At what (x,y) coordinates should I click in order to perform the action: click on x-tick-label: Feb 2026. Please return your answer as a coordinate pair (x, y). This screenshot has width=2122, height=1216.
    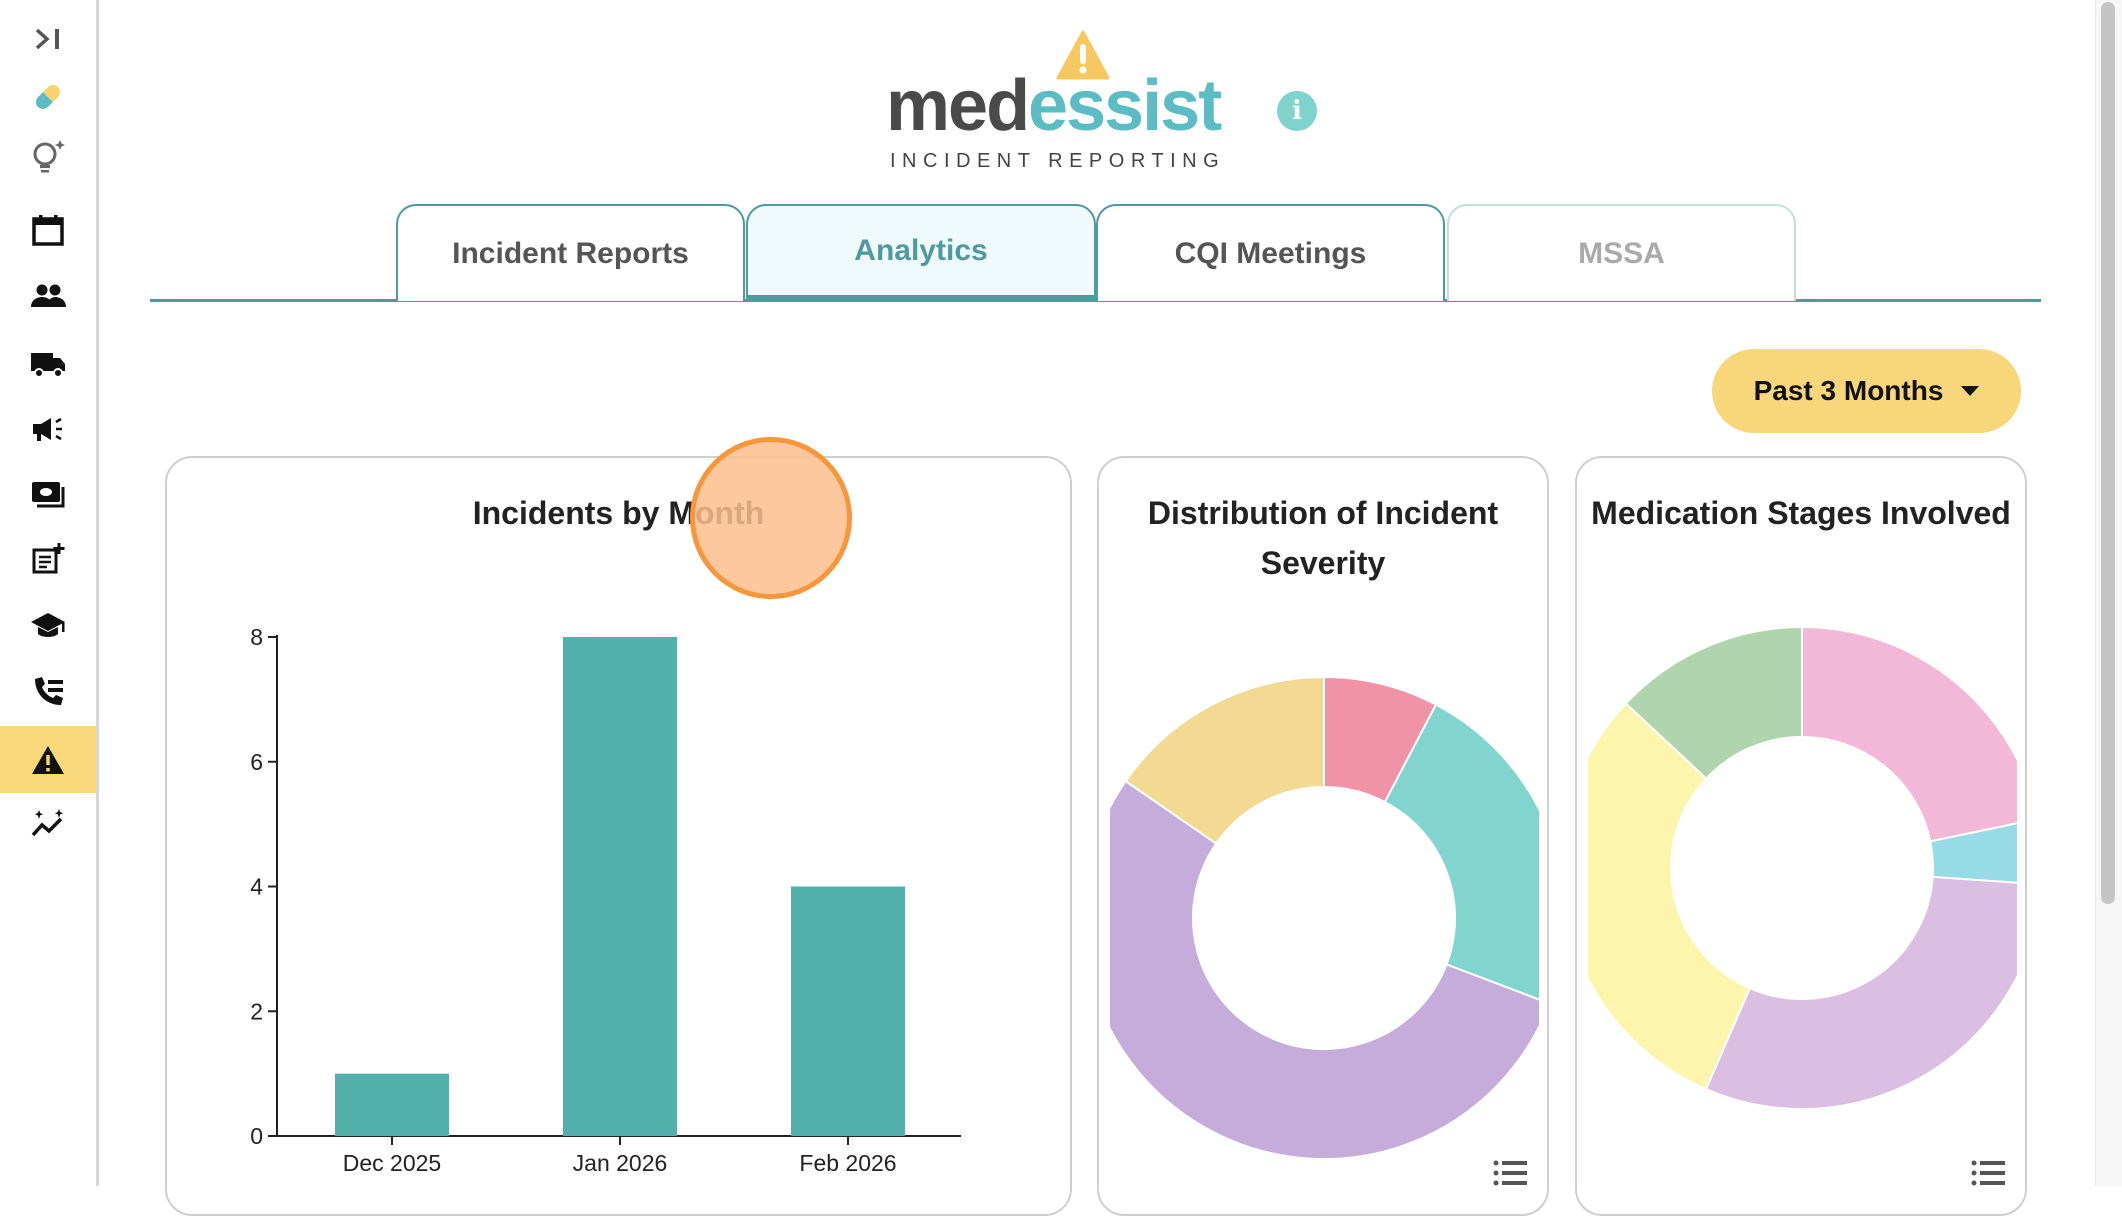
    Looking at the image, I should click on (847, 1163).